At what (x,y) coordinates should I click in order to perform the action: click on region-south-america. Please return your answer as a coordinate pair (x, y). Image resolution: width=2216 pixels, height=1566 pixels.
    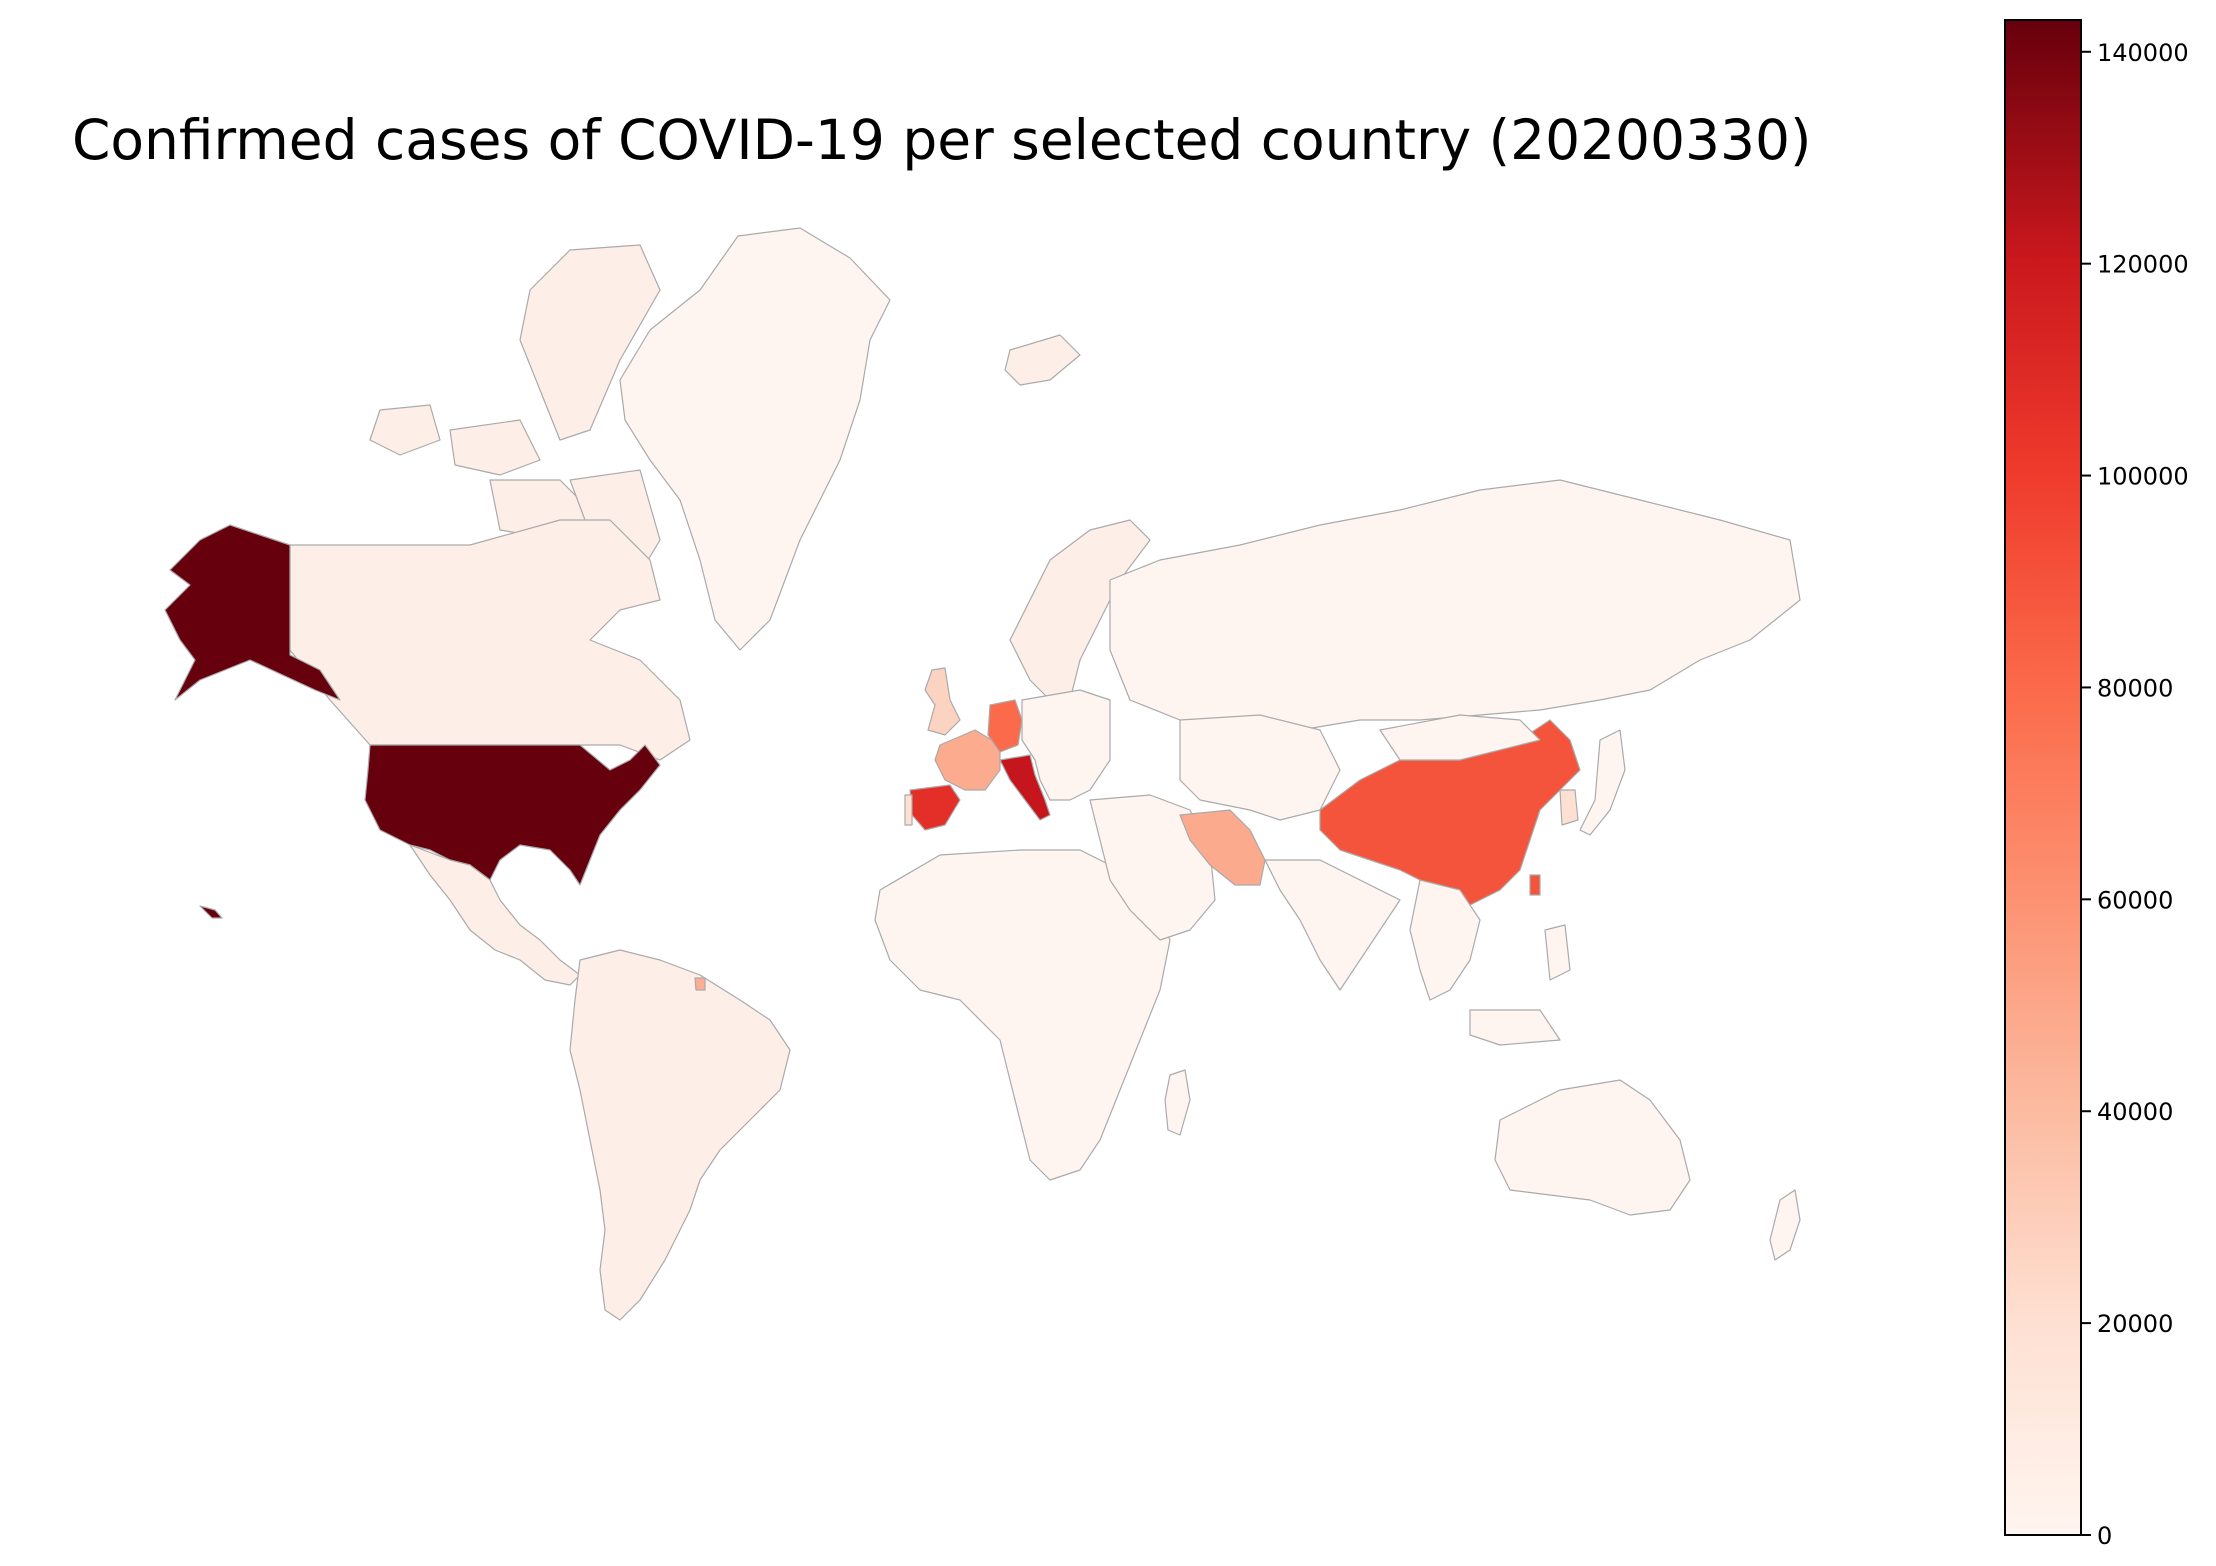
    Looking at the image, I should click on (680, 1135).